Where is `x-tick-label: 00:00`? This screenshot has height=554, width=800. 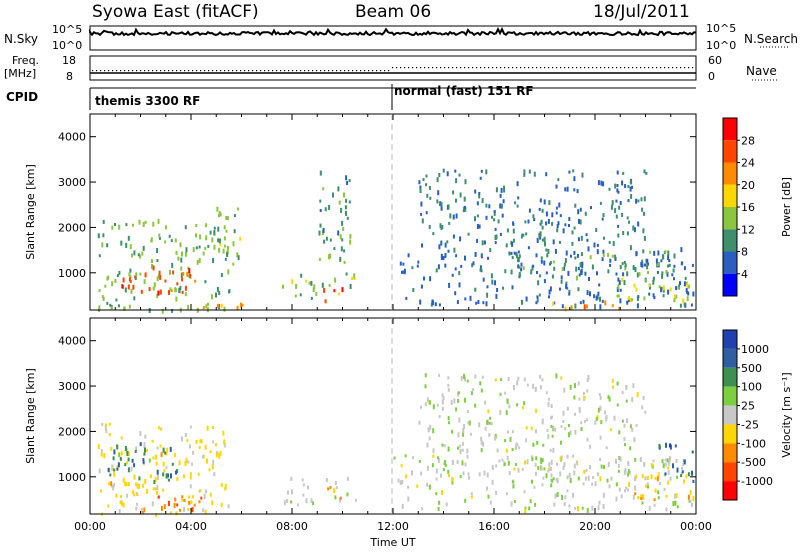
x-tick-label: 00:00 is located at coordinates (90, 526).